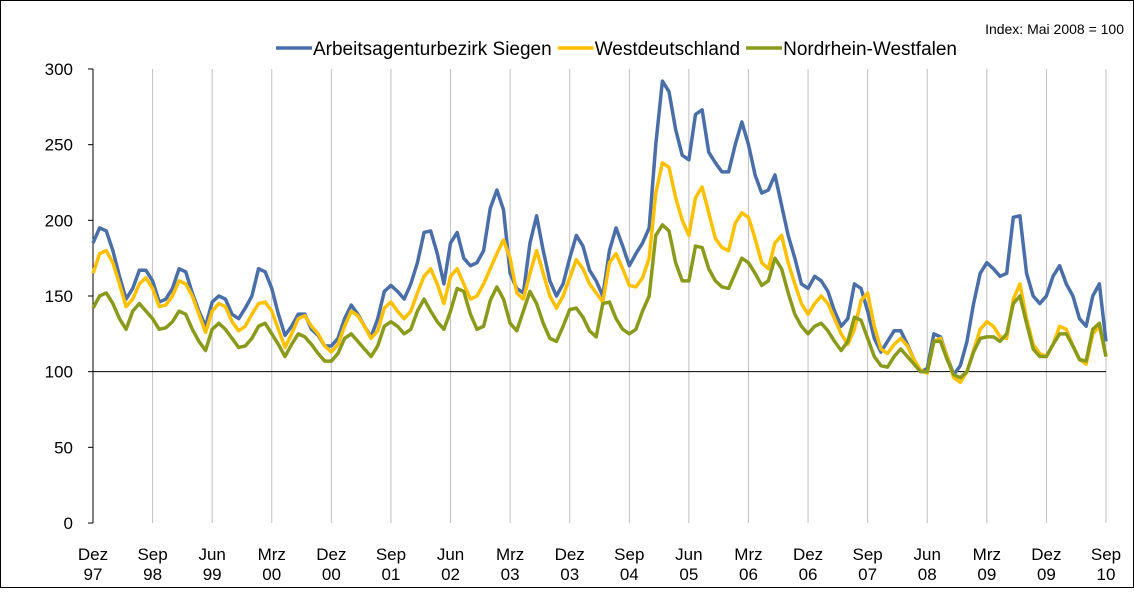 The image size is (1134, 593). What do you see at coordinates (870, 49) in the screenshot?
I see `legend-label: Nordrhein-Westfalen` at bounding box center [870, 49].